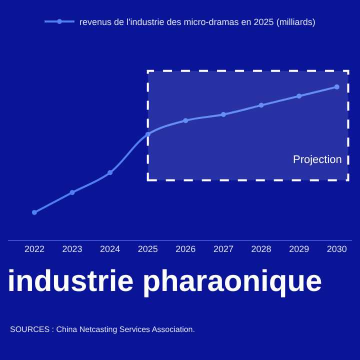 Image resolution: width=360 pixels, height=360 pixels. I want to click on band-label: Projection, so click(317, 160).